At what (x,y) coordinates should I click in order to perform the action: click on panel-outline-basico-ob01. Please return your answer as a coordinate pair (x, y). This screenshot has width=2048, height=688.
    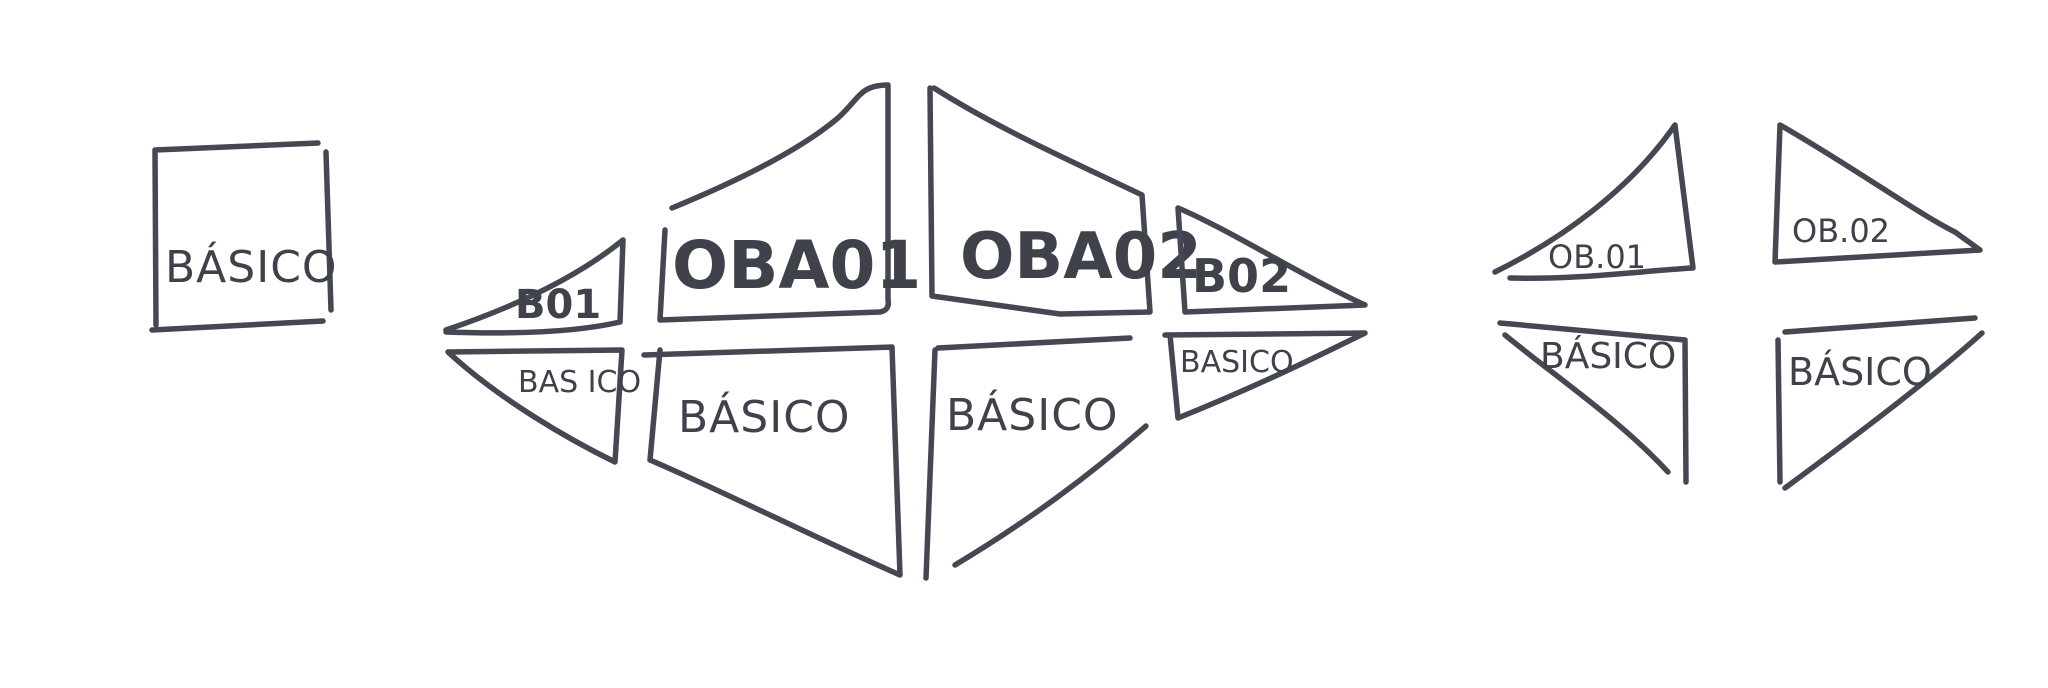
    Looking at the image, I should click on (1593, 402).